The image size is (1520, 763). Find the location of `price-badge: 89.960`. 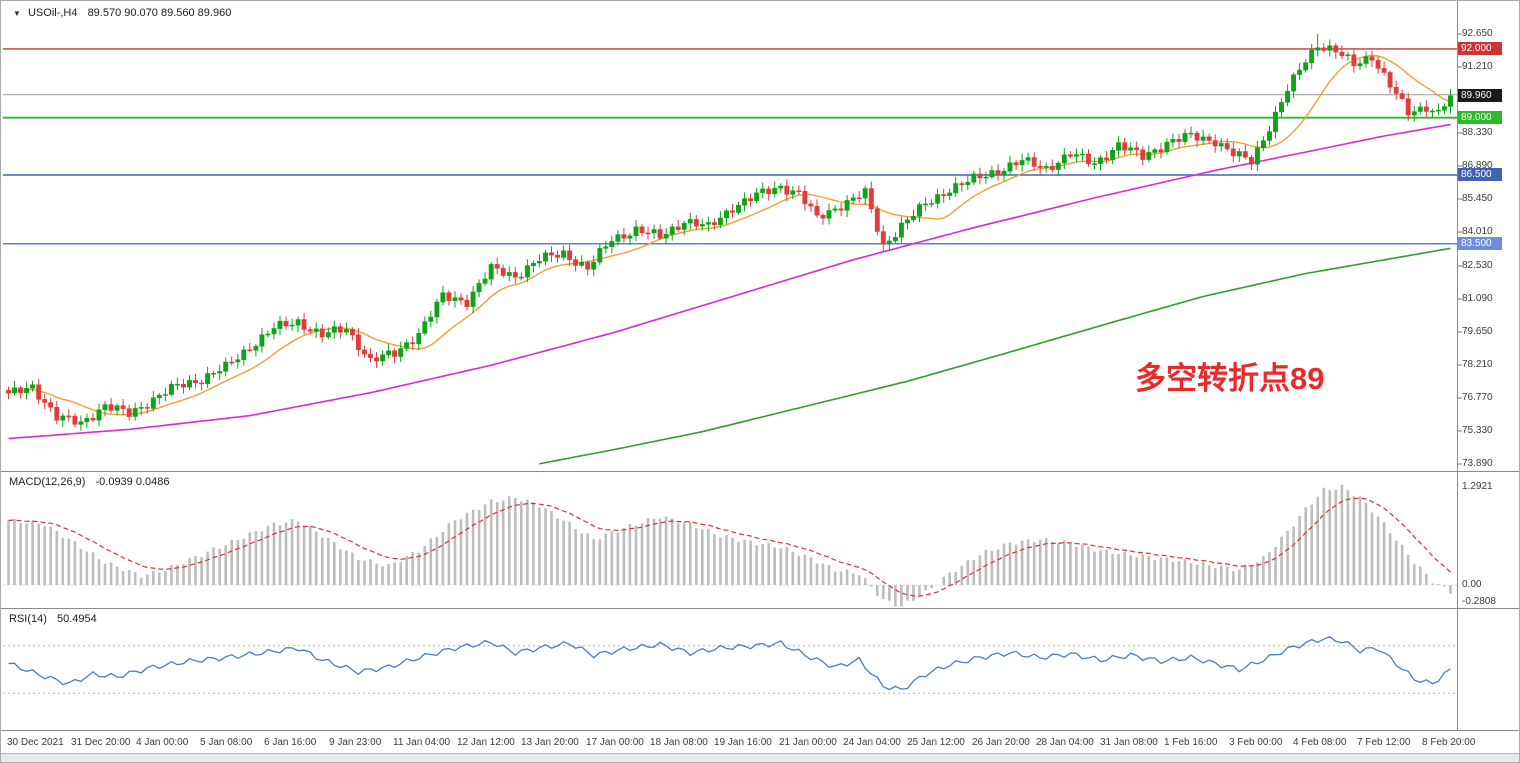

price-badge: 89.960 is located at coordinates (1480, 95).